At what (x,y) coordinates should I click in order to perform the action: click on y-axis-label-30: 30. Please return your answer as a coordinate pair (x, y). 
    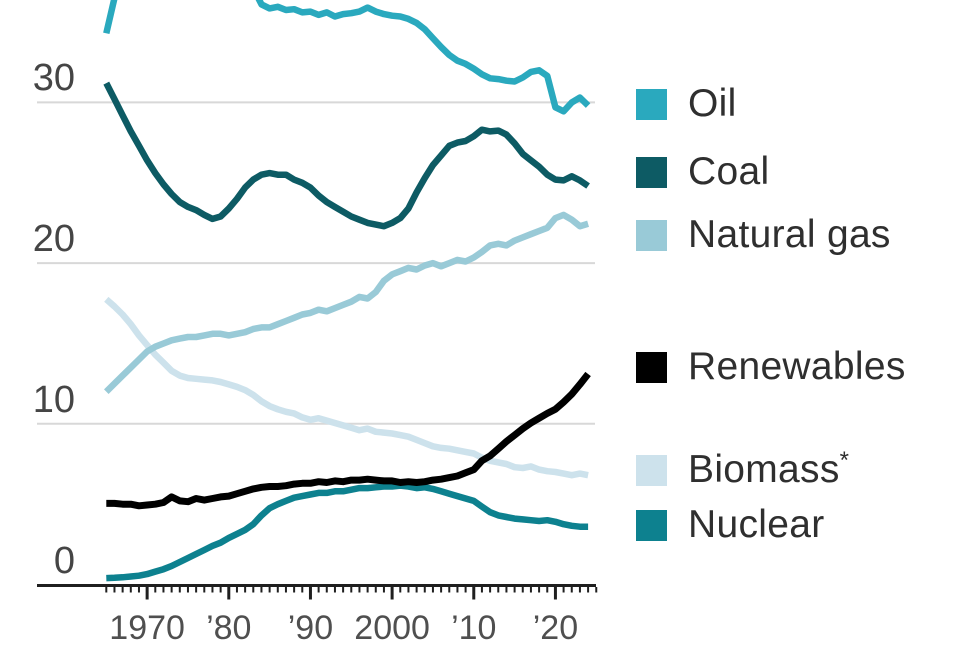
    Looking at the image, I should click on (53, 78).